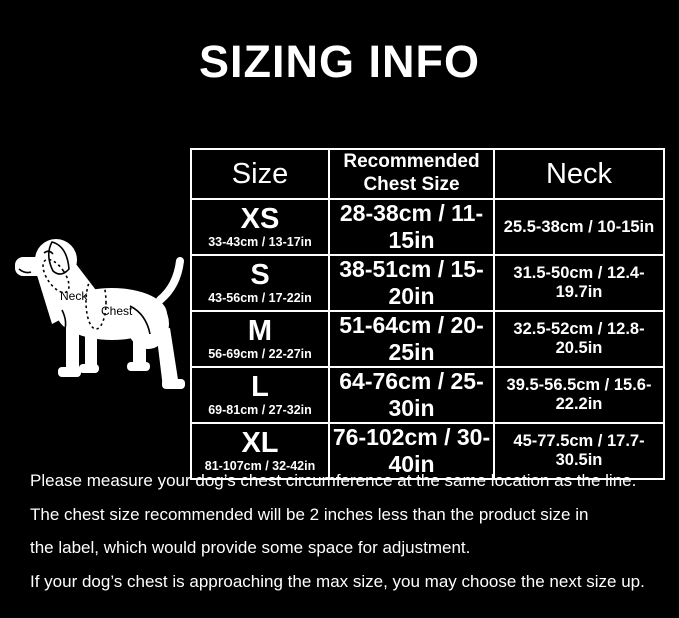 The width and height of the screenshot is (679, 618). I want to click on size-cell: XL 81-107cm / 32-42in, so click(260, 451).